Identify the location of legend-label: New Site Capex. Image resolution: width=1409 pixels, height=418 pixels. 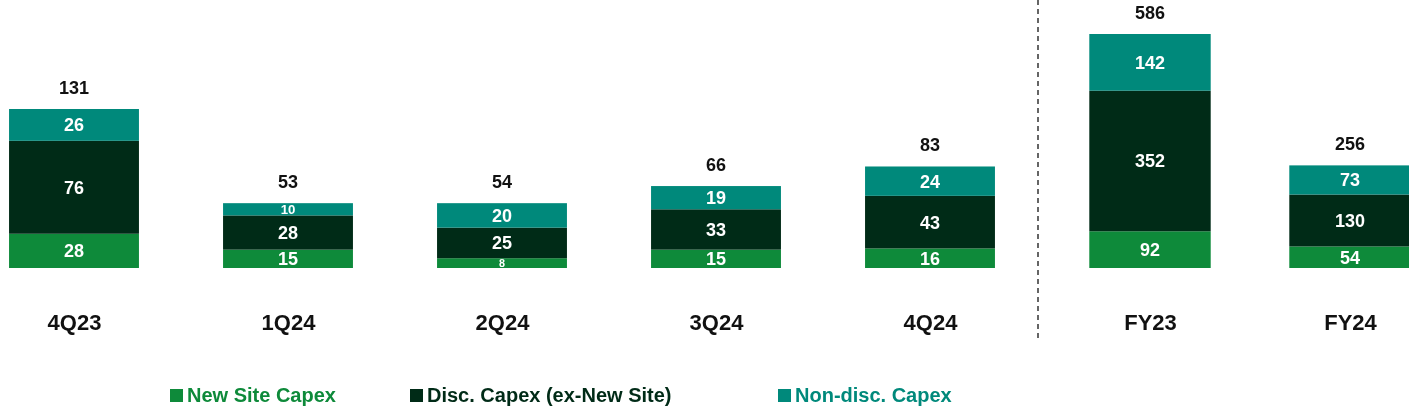
(261, 395).